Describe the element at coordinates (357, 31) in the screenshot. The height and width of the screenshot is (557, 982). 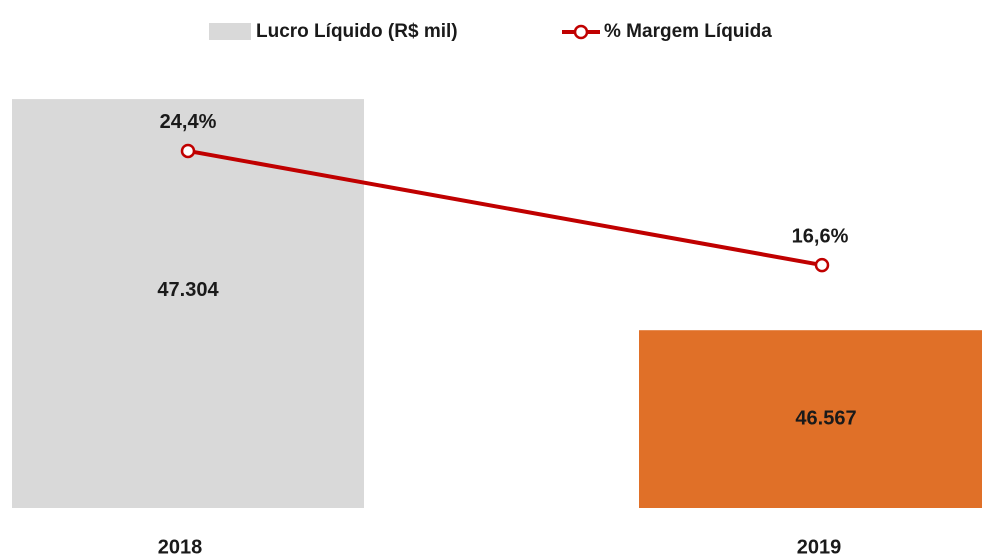
I see `legend-label: Lucro Líquido (R$ mil)` at that location.